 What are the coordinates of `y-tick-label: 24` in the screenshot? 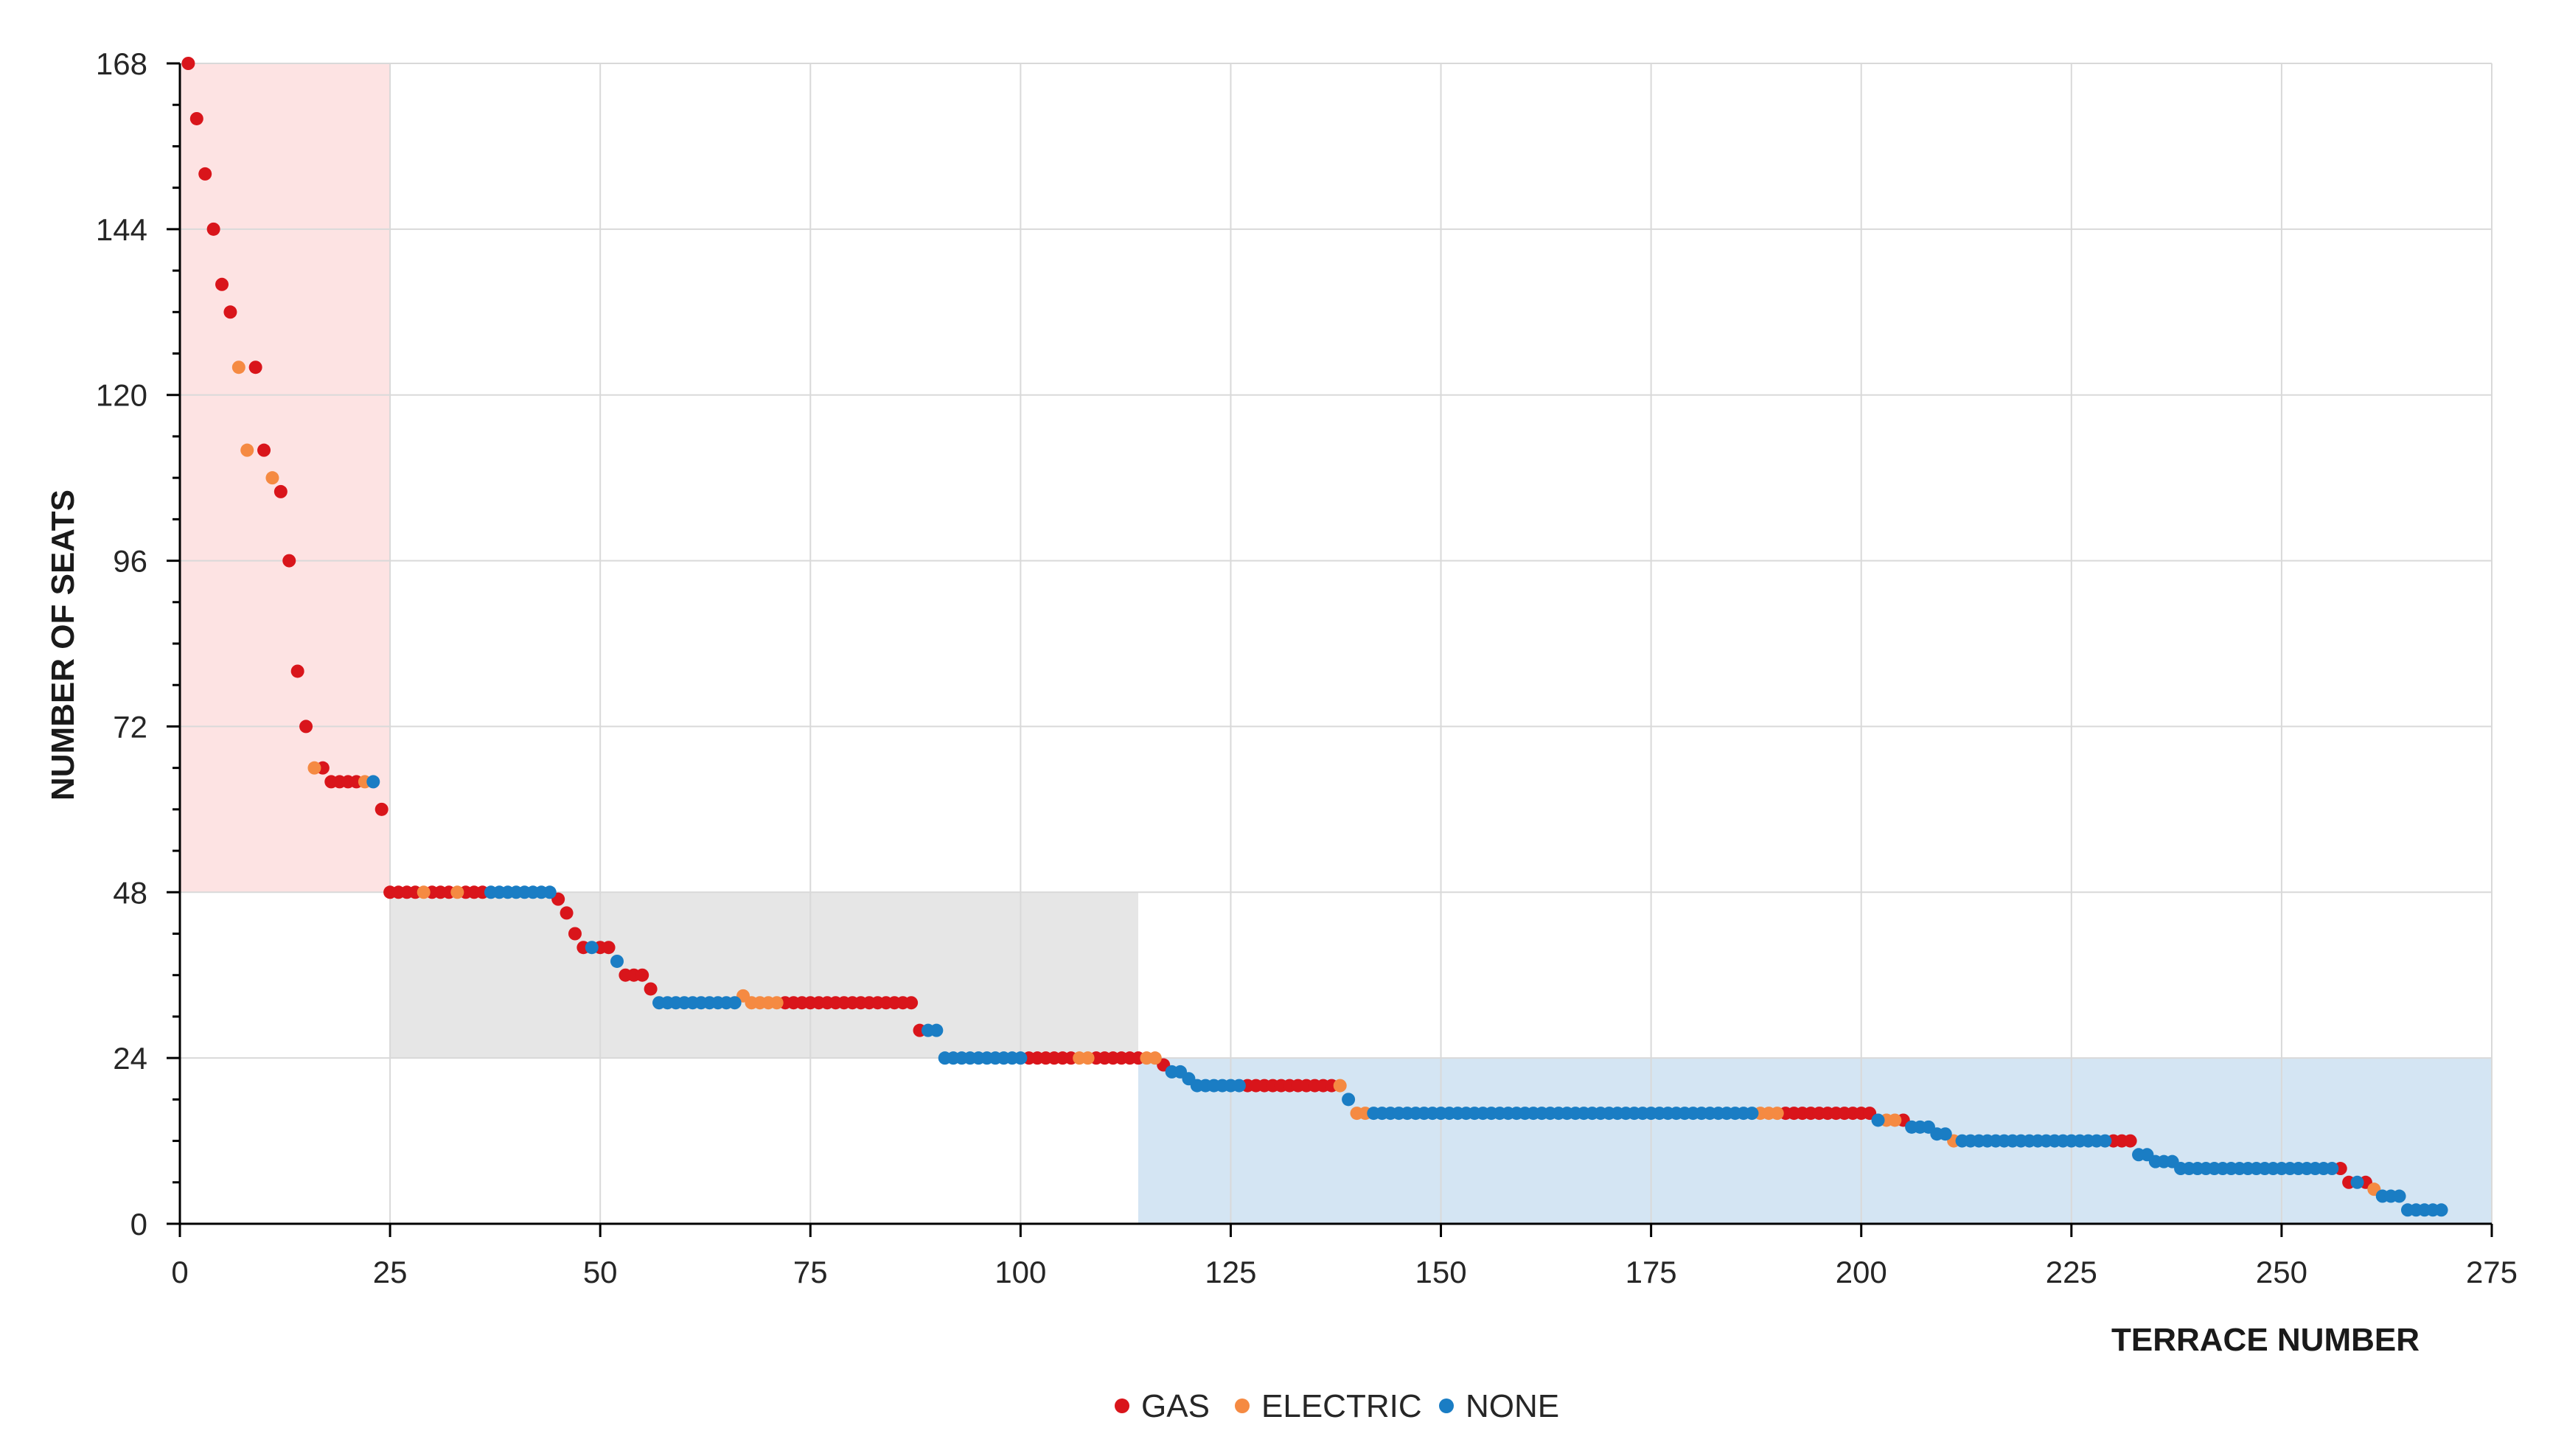 It's located at (130, 1058).